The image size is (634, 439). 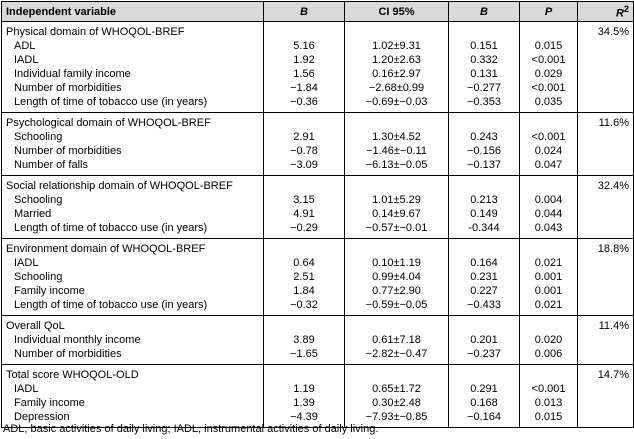 What do you see at coordinates (548, 263) in the screenshot?
I see `value-cell: 0.021` at bounding box center [548, 263].